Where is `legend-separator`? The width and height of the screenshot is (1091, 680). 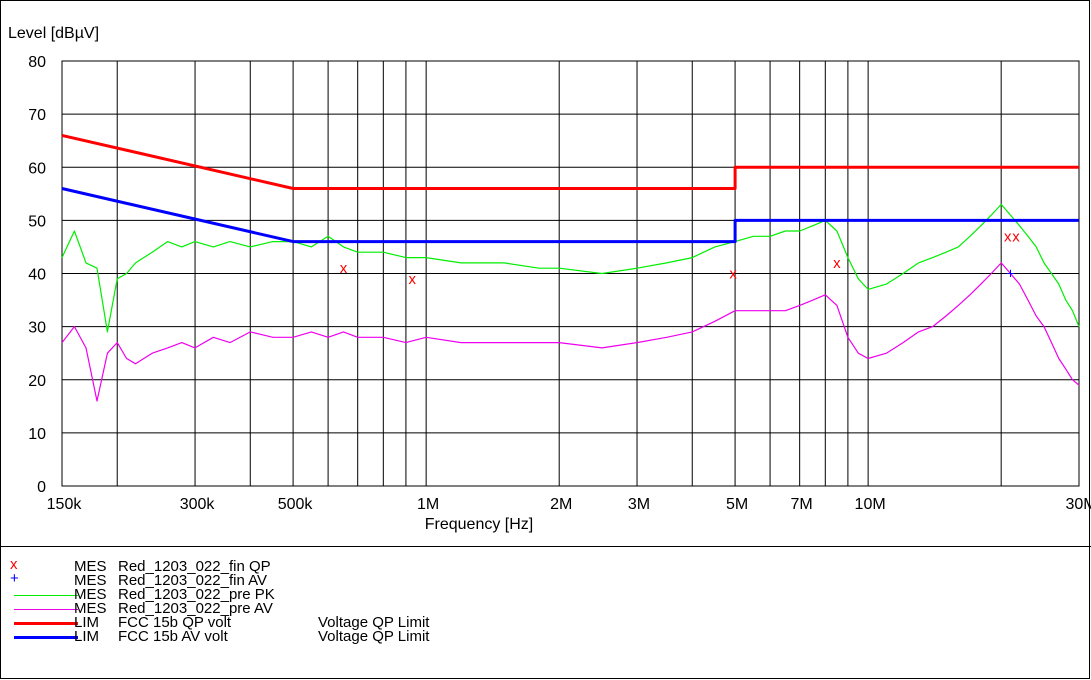
legend-separator is located at coordinates (545, 546).